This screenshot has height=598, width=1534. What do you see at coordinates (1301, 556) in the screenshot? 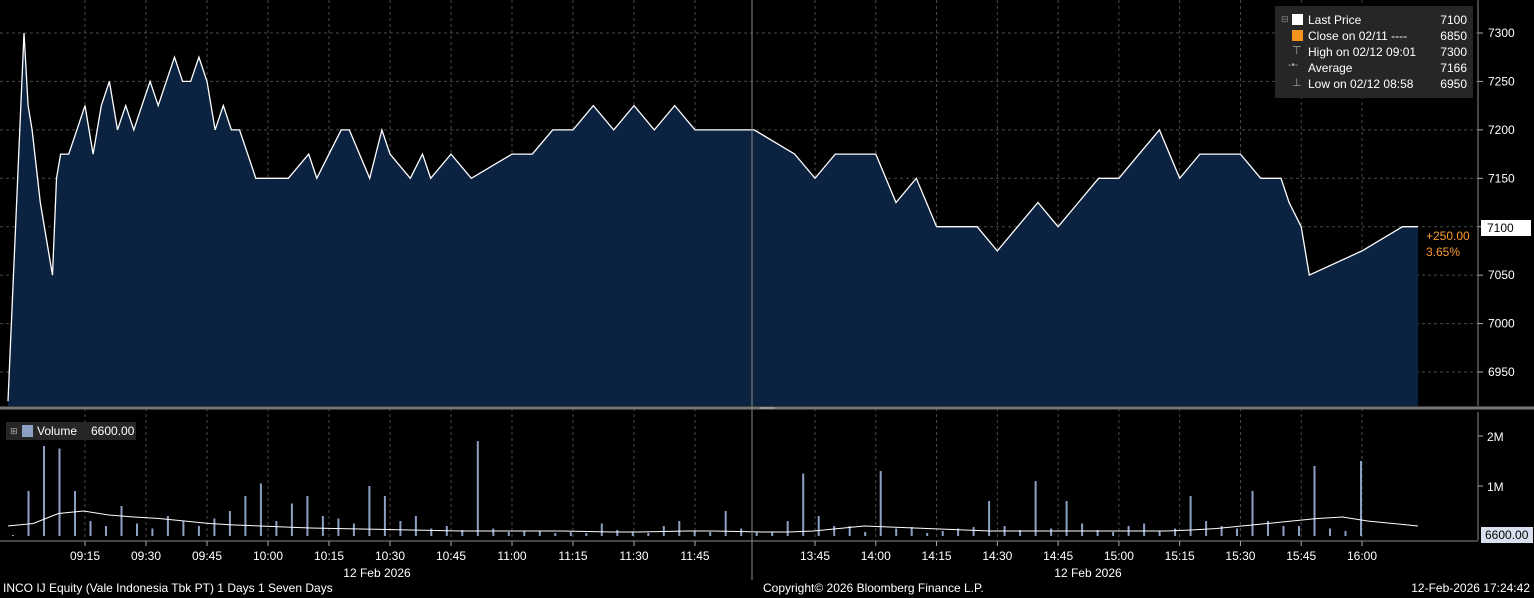
I see `time-tick-label: 15:45` at bounding box center [1301, 556].